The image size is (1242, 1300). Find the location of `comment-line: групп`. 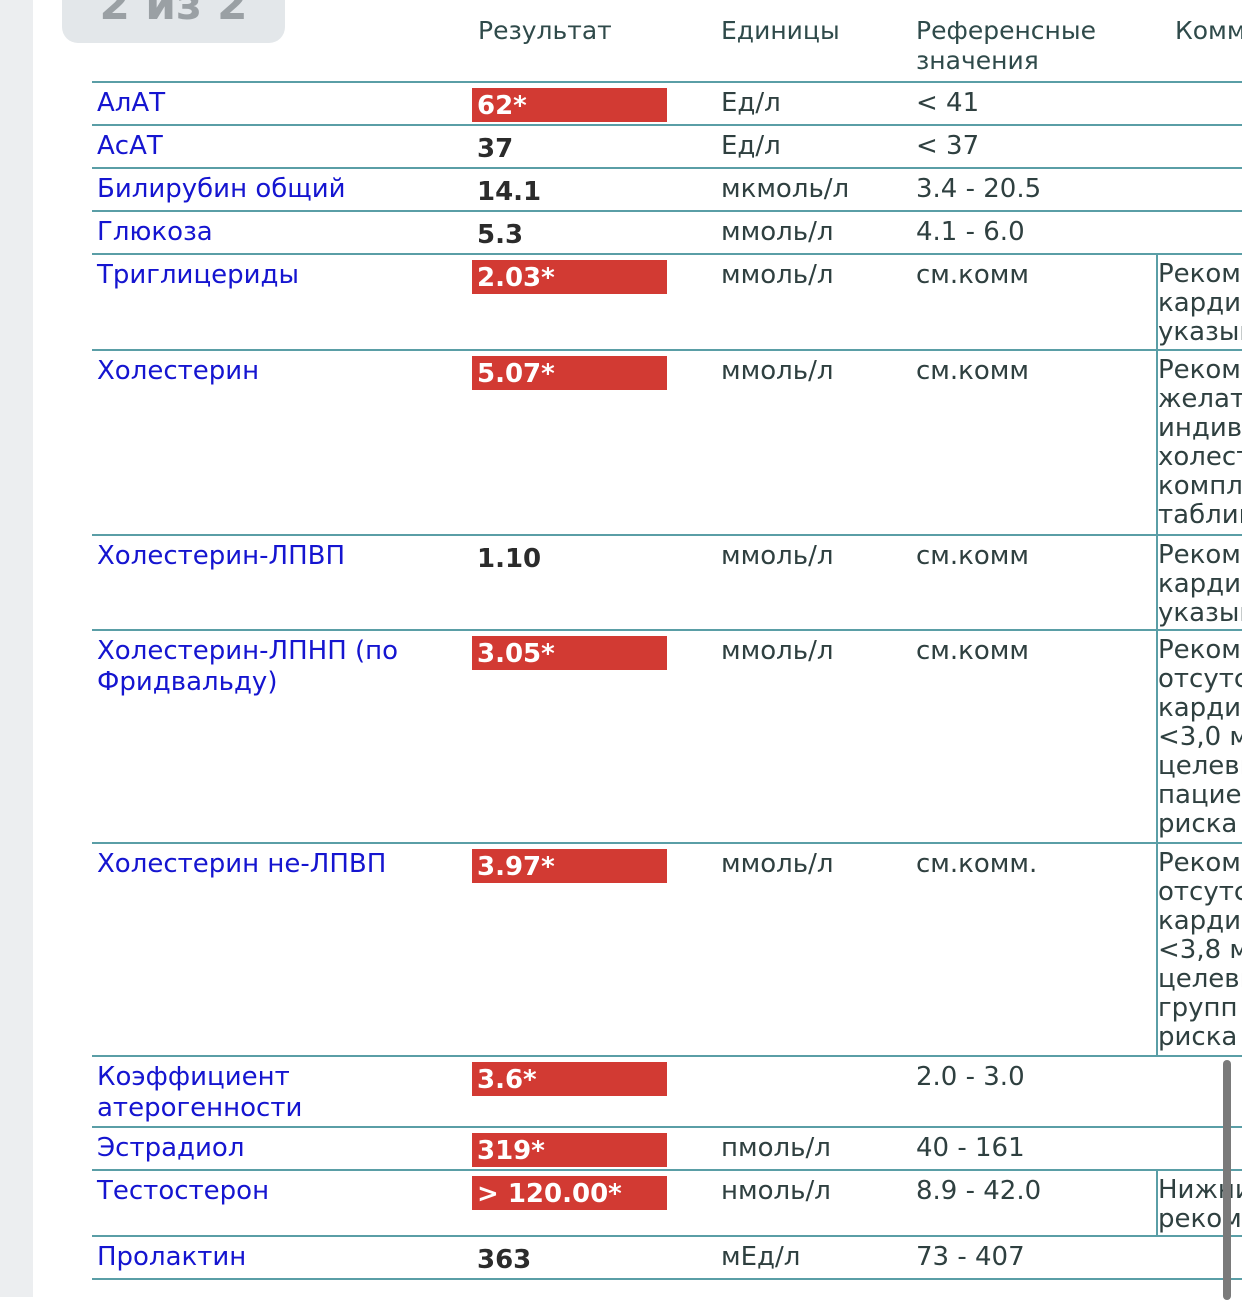

comment-line: групп is located at coordinates (1198, 1008).